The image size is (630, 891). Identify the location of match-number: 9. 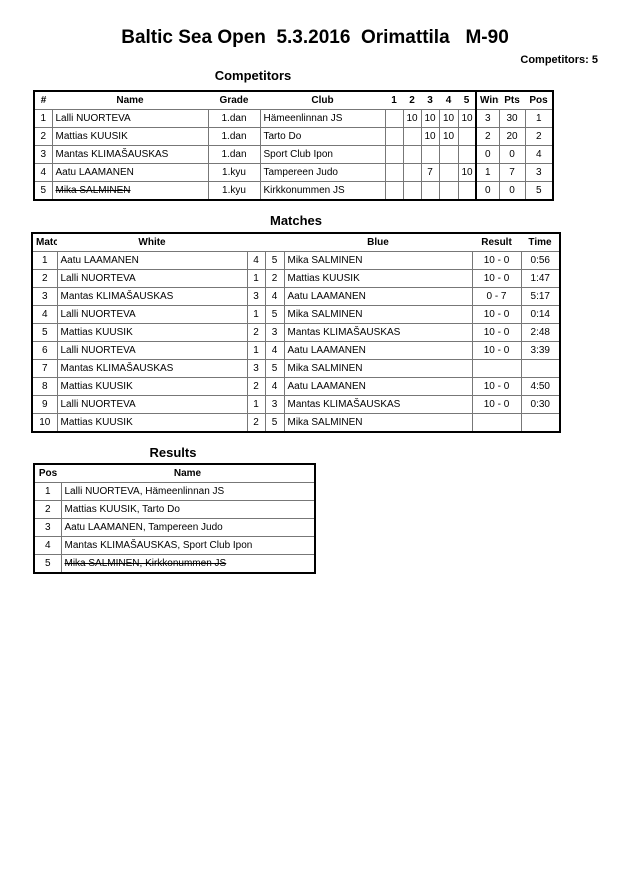
(44, 404).